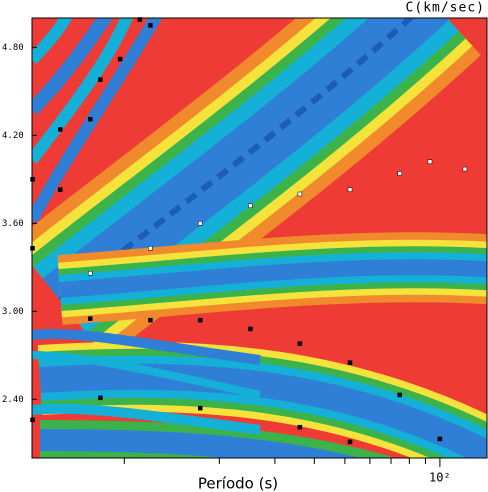 The width and height of the screenshot is (488, 492). I want to click on y-tick-label: 4.80, so click(13, 48).